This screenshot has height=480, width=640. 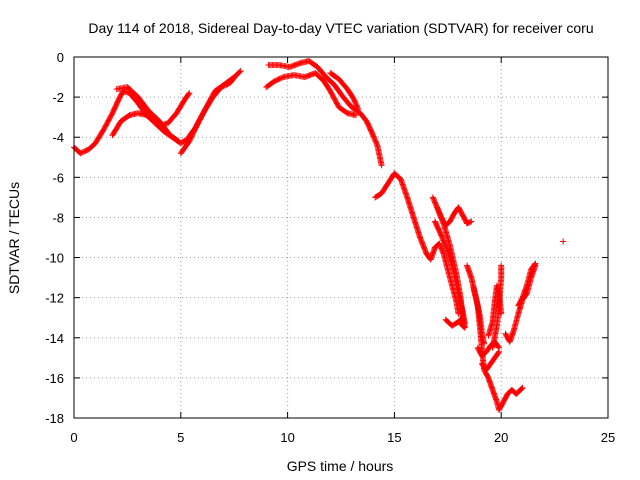 What do you see at coordinates (287, 437) in the screenshot?
I see `x-tick-label: 10` at bounding box center [287, 437].